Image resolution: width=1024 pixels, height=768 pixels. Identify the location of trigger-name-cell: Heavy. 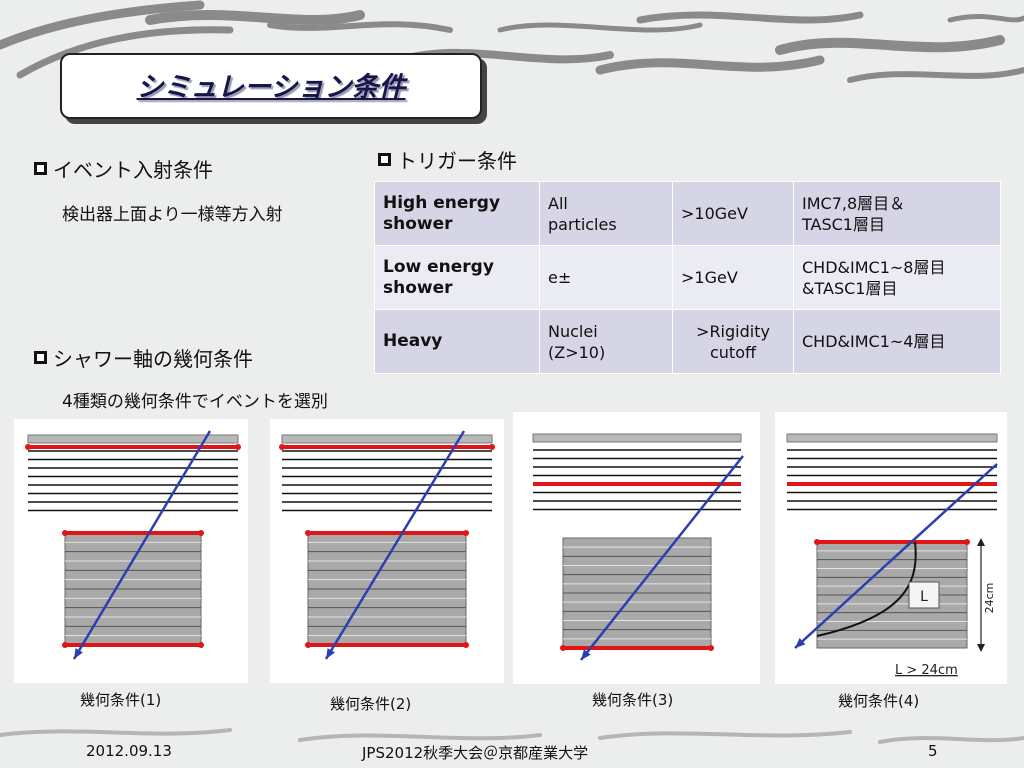
(457, 341).